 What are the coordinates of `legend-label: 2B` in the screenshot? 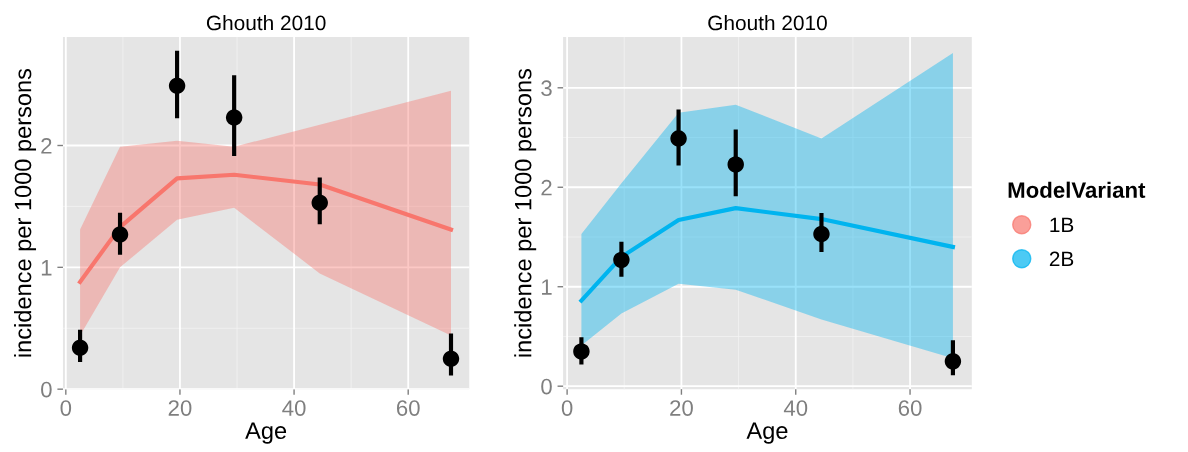 It's located at (1061, 259).